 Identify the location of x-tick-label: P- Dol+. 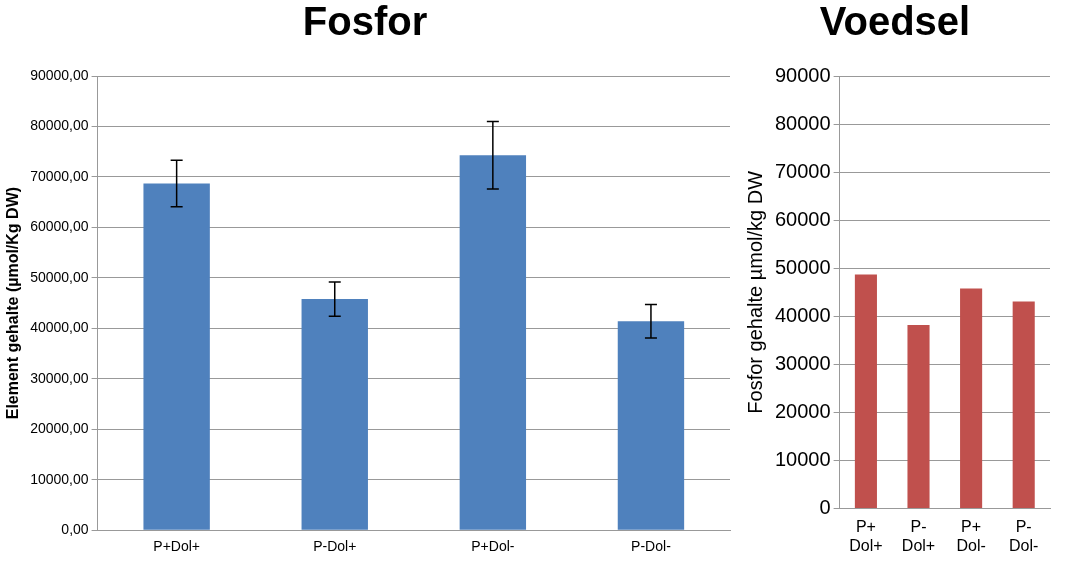
(918, 535).